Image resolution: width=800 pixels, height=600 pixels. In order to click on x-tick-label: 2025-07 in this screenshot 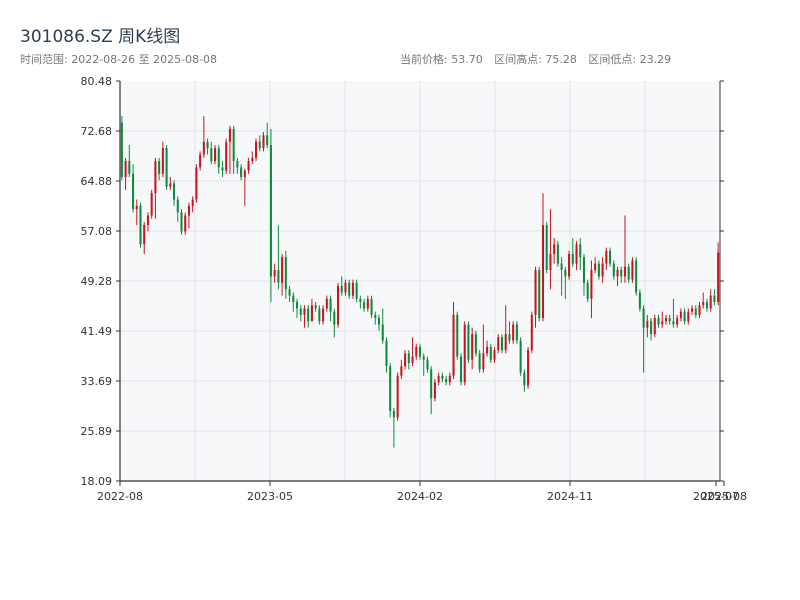, I will do `click(716, 496)`.